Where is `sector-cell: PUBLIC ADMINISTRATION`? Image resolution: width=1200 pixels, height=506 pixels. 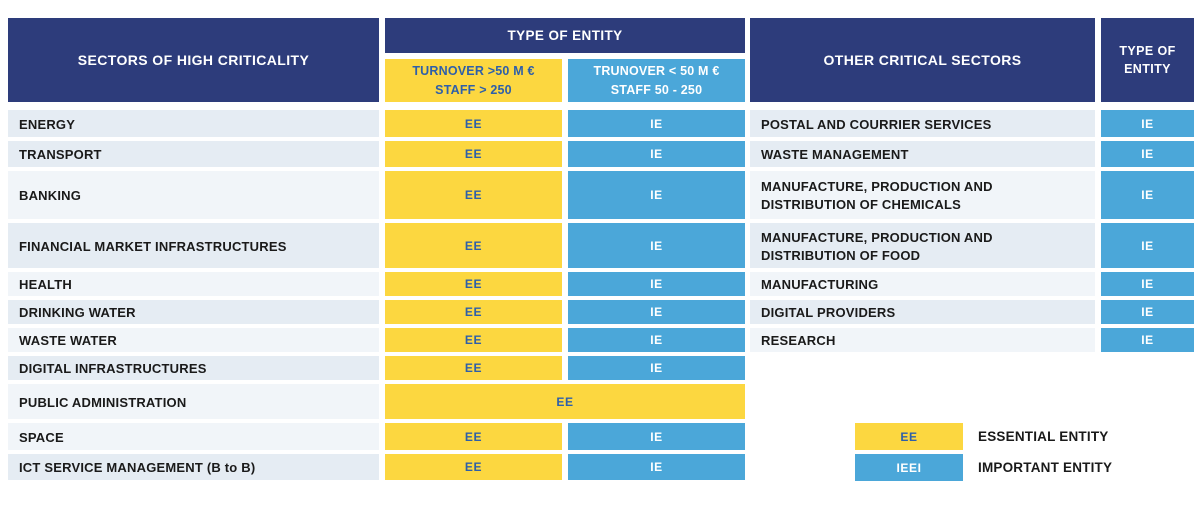 sector-cell: PUBLIC ADMINISTRATION is located at coordinates (193, 401).